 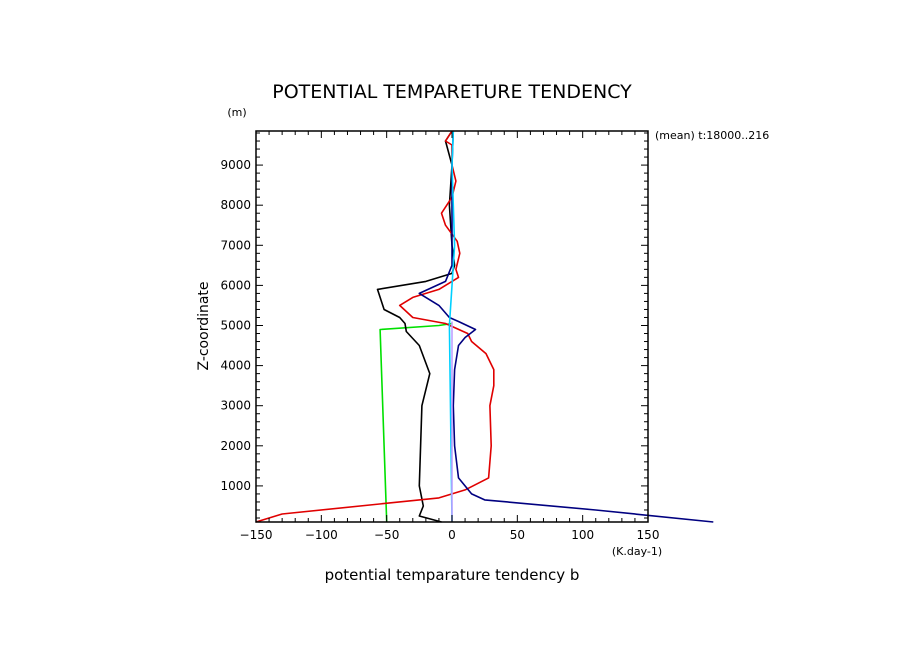 What do you see at coordinates (236, 112) in the screenshot?
I see `y-unit-label: (m)` at bounding box center [236, 112].